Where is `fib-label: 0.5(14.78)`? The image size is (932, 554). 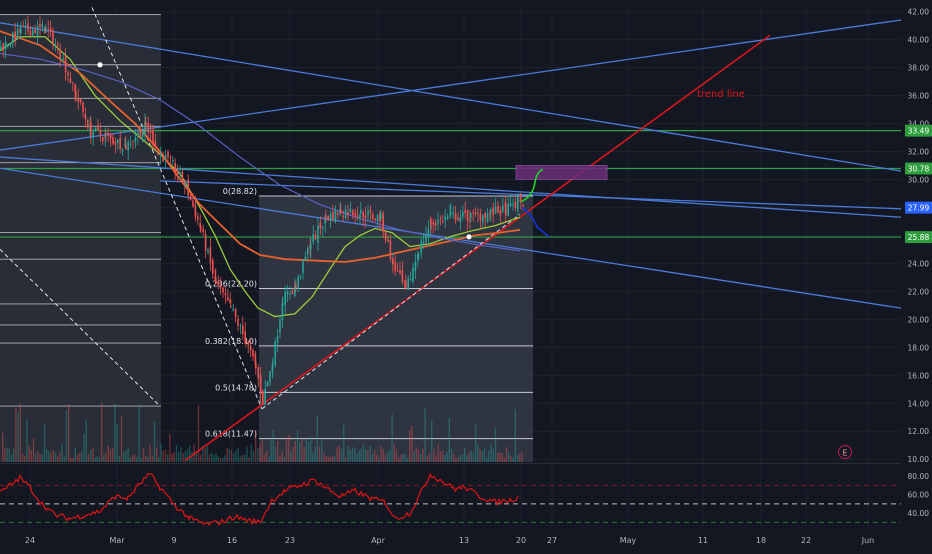 fib-label: 0.5(14.78) is located at coordinates (236, 387).